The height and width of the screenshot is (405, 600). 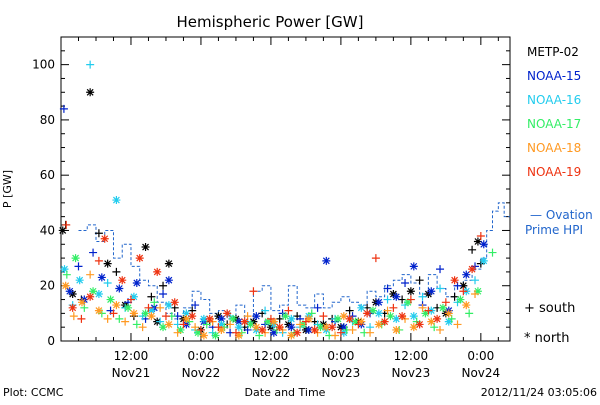 I want to click on legend-item-noaa-16: NOAA-16, so click(x=554, y=100).